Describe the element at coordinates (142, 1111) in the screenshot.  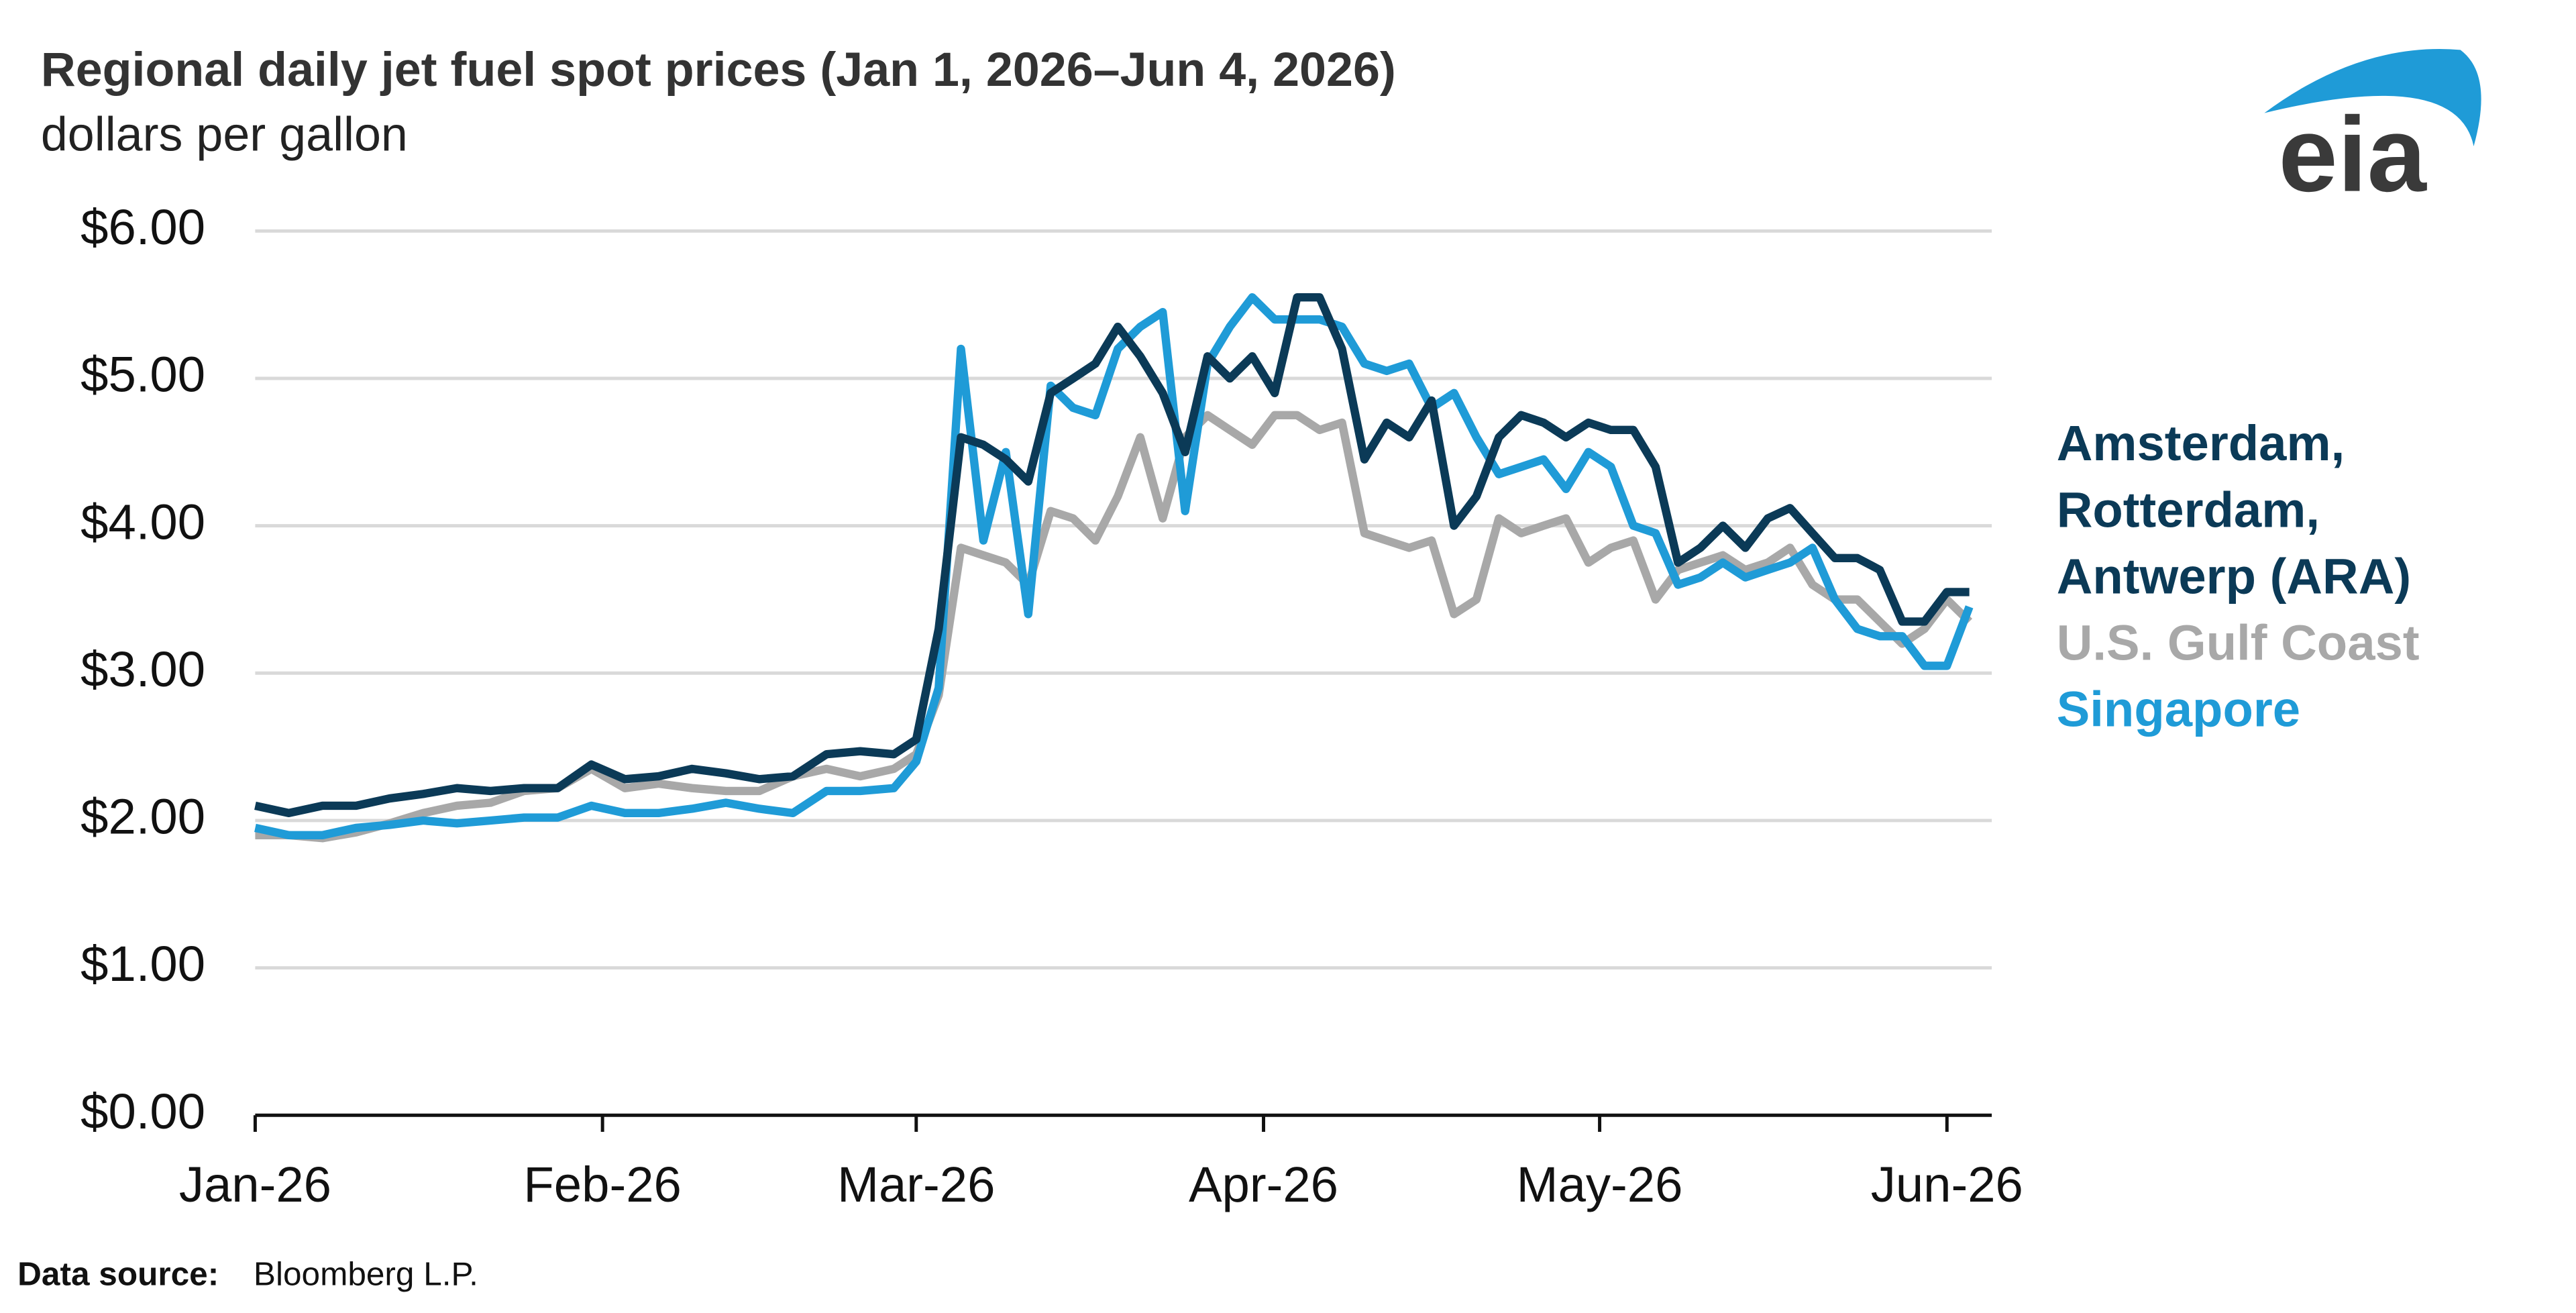
I see `y-tick-label: $0.00` at that location.